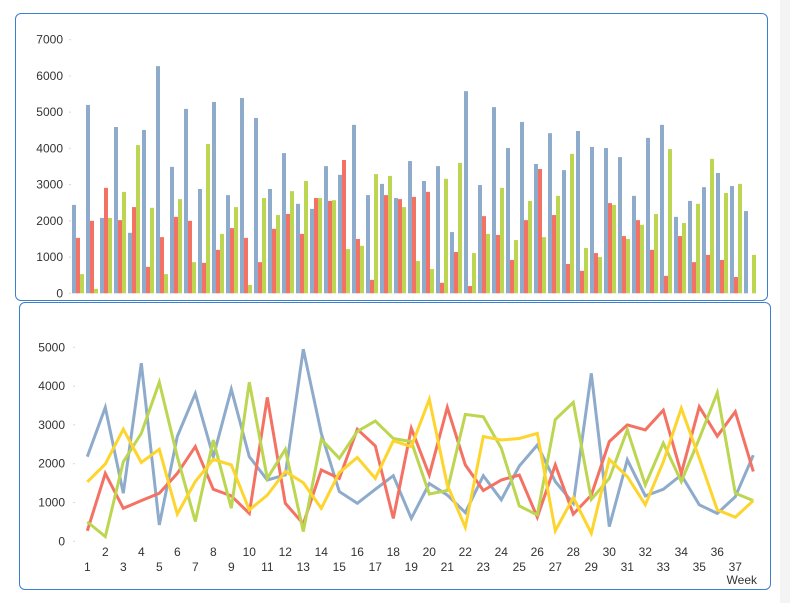 This screenshot has height=603, width=790. Describe the element at coordinates (49, 185) in the screenshot. I see `y-tick-label: 3000` at that location.